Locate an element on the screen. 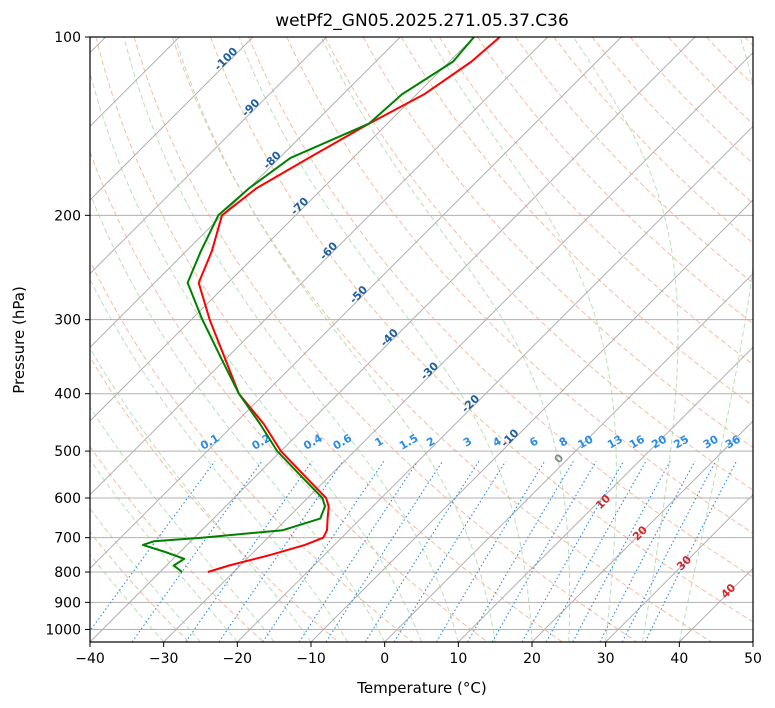 This screenshot has width=775, height=708. mixing-ratio-label: 0.6 is located at coordinates (343, 441).